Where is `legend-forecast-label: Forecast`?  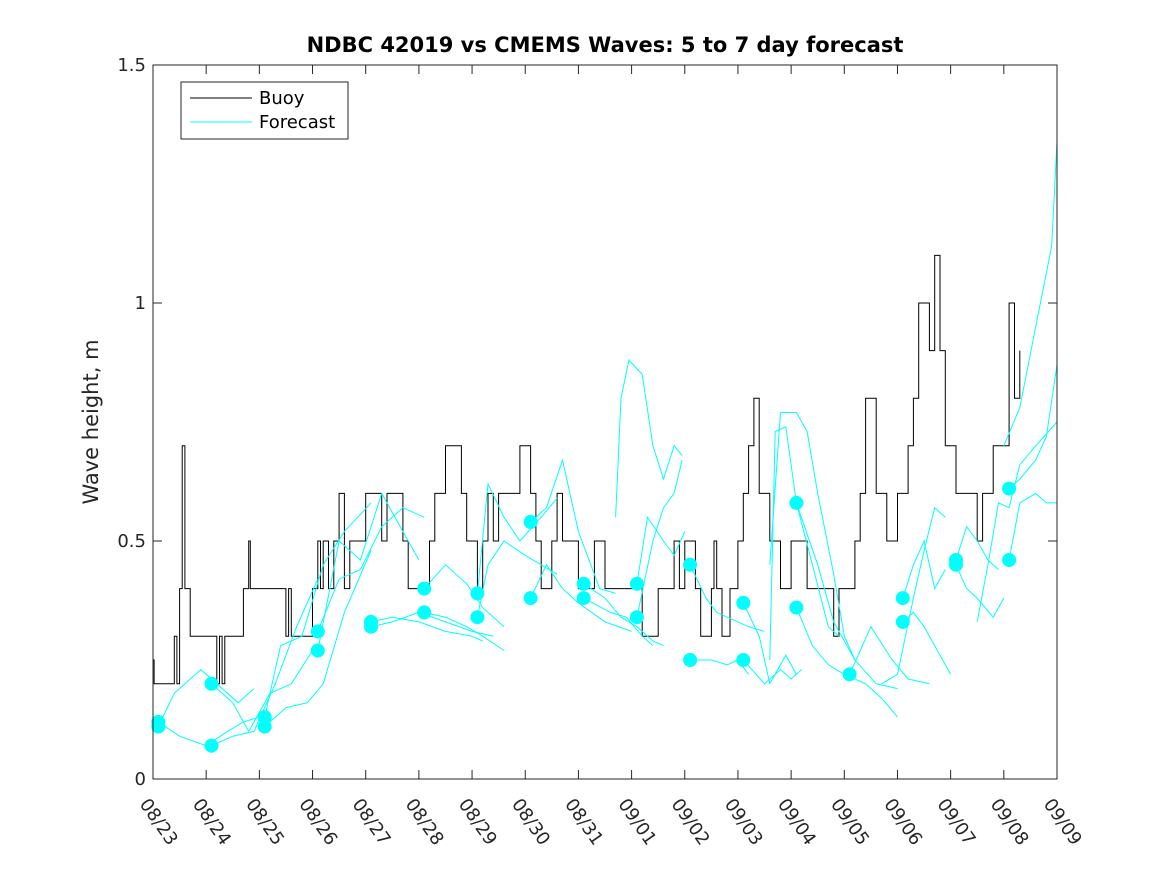
legend-forecast-label: Forecast is located at coordinates (297, 122).